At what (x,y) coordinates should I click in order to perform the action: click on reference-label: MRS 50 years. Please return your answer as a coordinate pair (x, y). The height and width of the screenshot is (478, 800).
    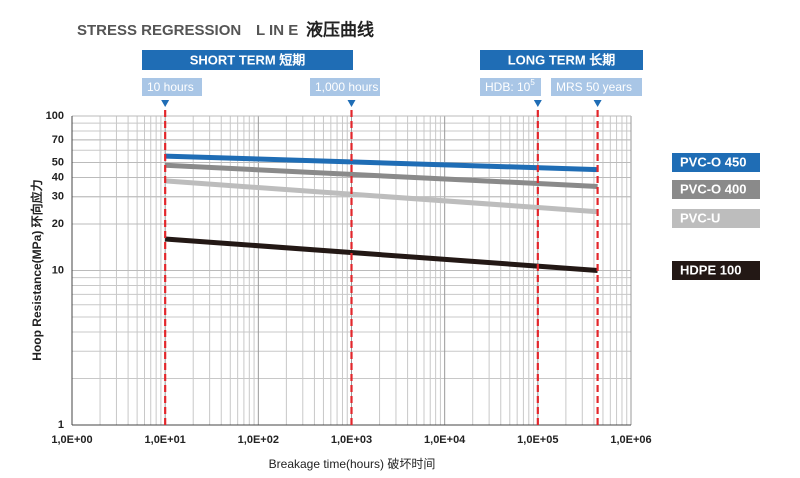
    Looking at the image, I should click on (594, 87).